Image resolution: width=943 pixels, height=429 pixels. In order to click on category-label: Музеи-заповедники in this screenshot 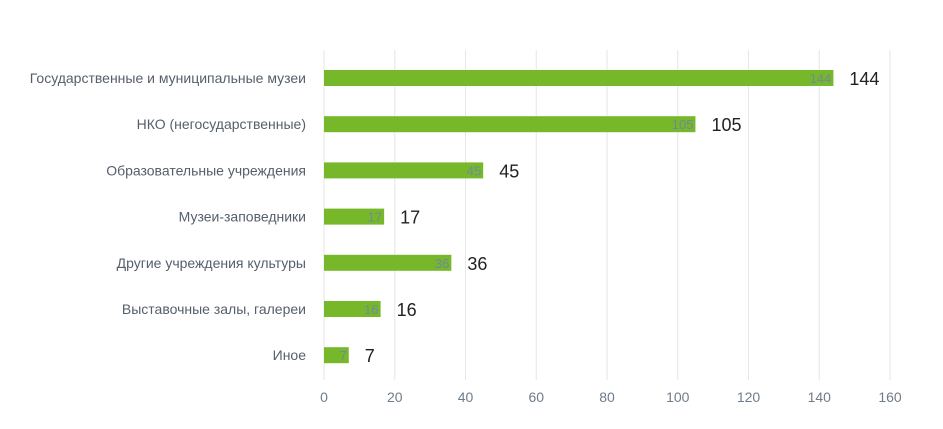, I will do `click(242, 217)`.